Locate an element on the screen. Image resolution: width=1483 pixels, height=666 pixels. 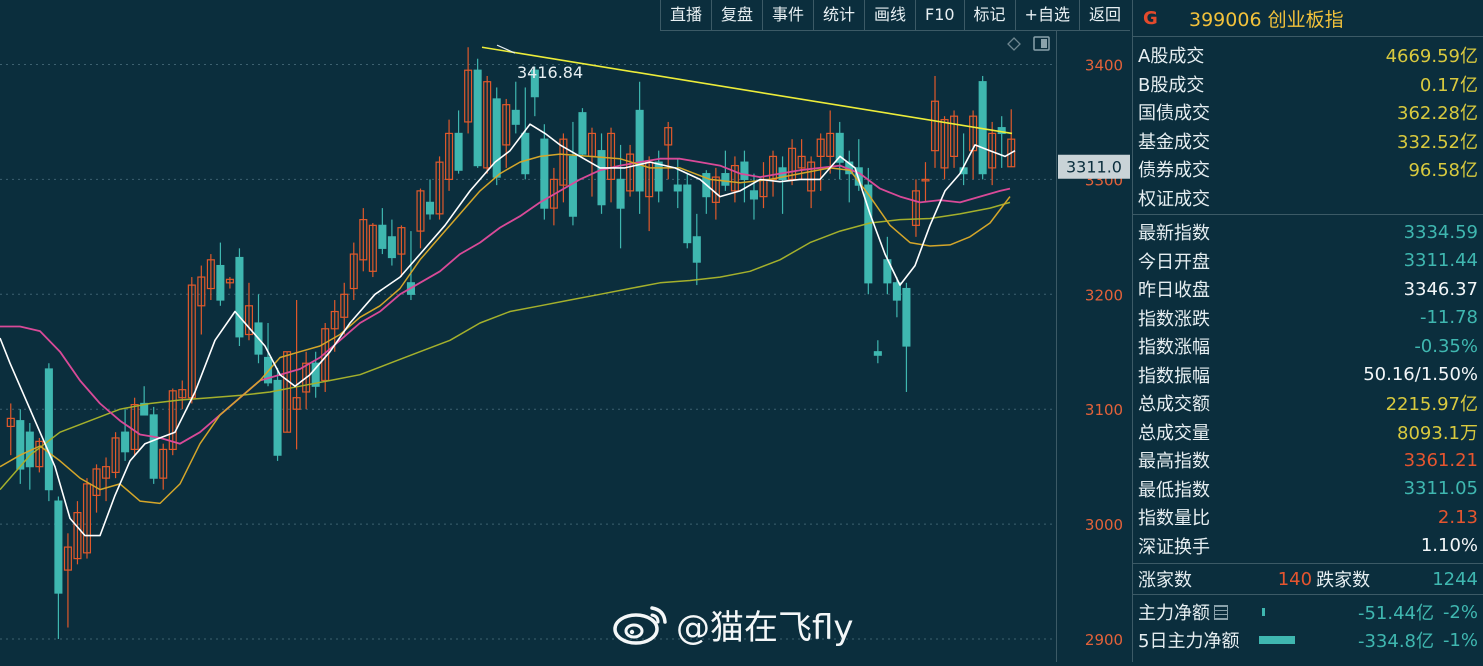
toolbar-add-watchlist-button: +自选 is located at coordinates (1046, 15).